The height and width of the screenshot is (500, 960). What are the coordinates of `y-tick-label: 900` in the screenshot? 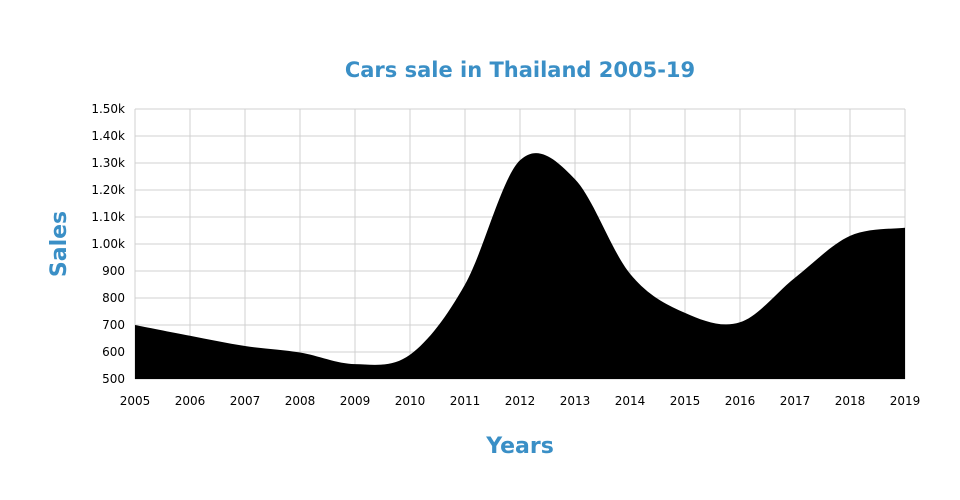 It's located at (113, 271).